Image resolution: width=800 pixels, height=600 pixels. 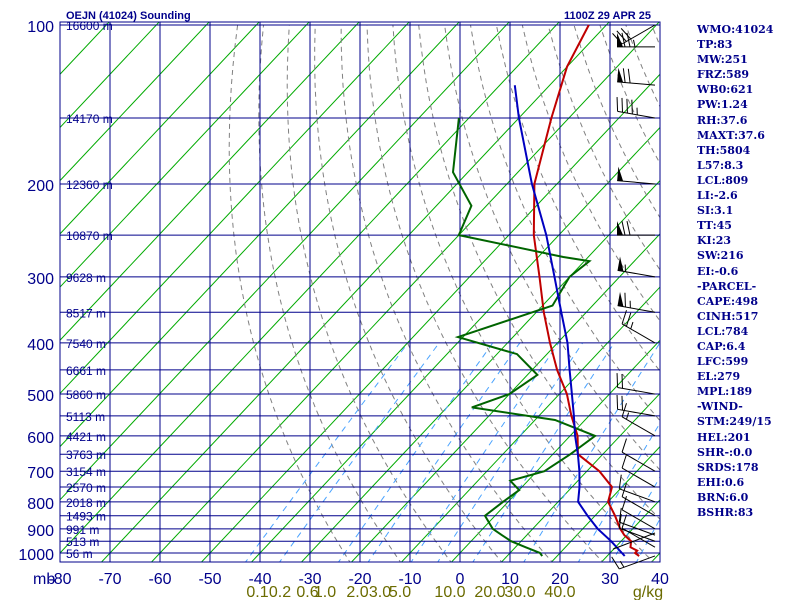 I want to click on pressure-tick-label: 200, so click(x=40, y=186).